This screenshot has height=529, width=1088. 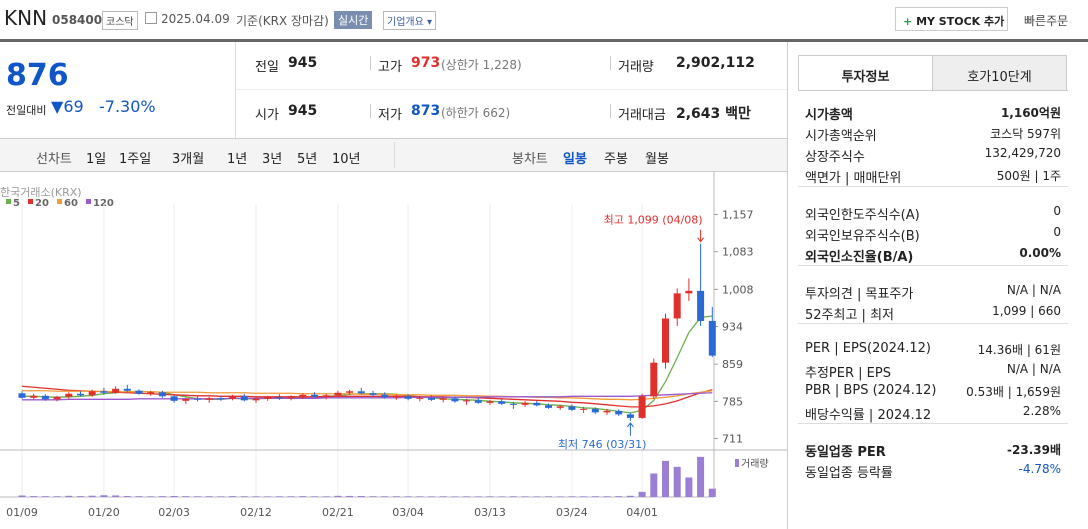 What do you see at coordinates (933, 234) in the screenshot?
I see `info-row: 외국인보유주식수(B) 0` at bounding box center [933, 234].